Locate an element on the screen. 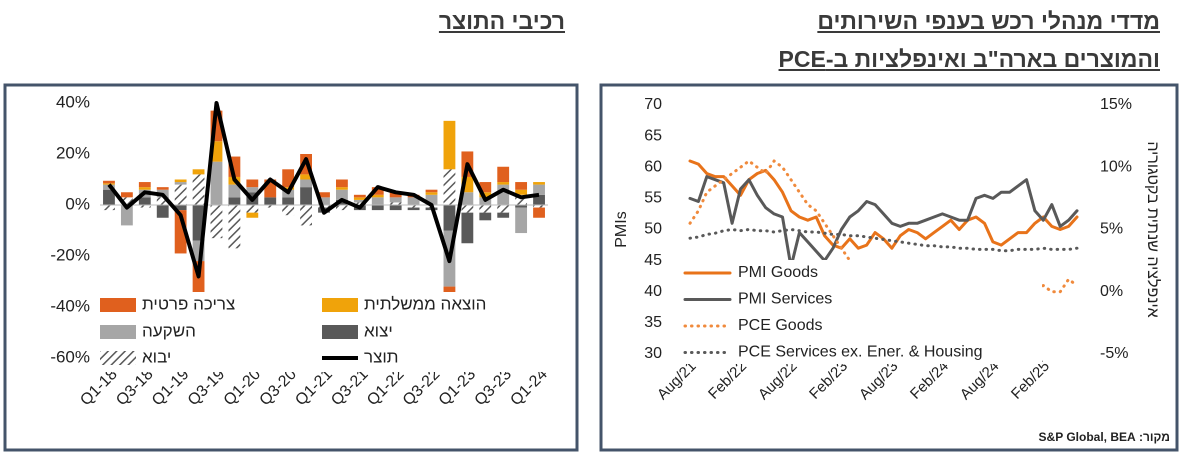 This screenshot has width=1182, height=456. x-tick-label: Q1-20 is located at coordinates (243, 388).